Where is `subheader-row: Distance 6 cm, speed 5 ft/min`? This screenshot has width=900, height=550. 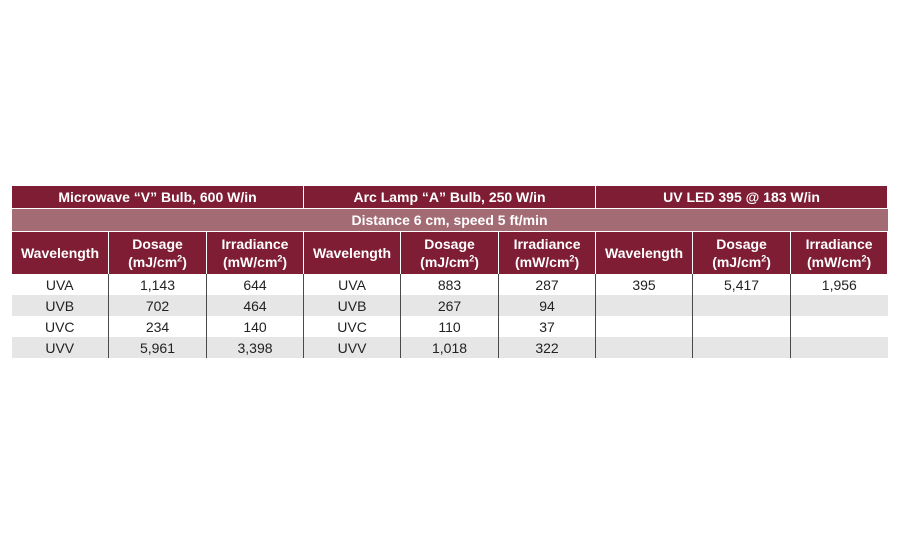
subheader-row: Distance 6 cm, speed 5 ft/min is located at coordinates (449, 220).